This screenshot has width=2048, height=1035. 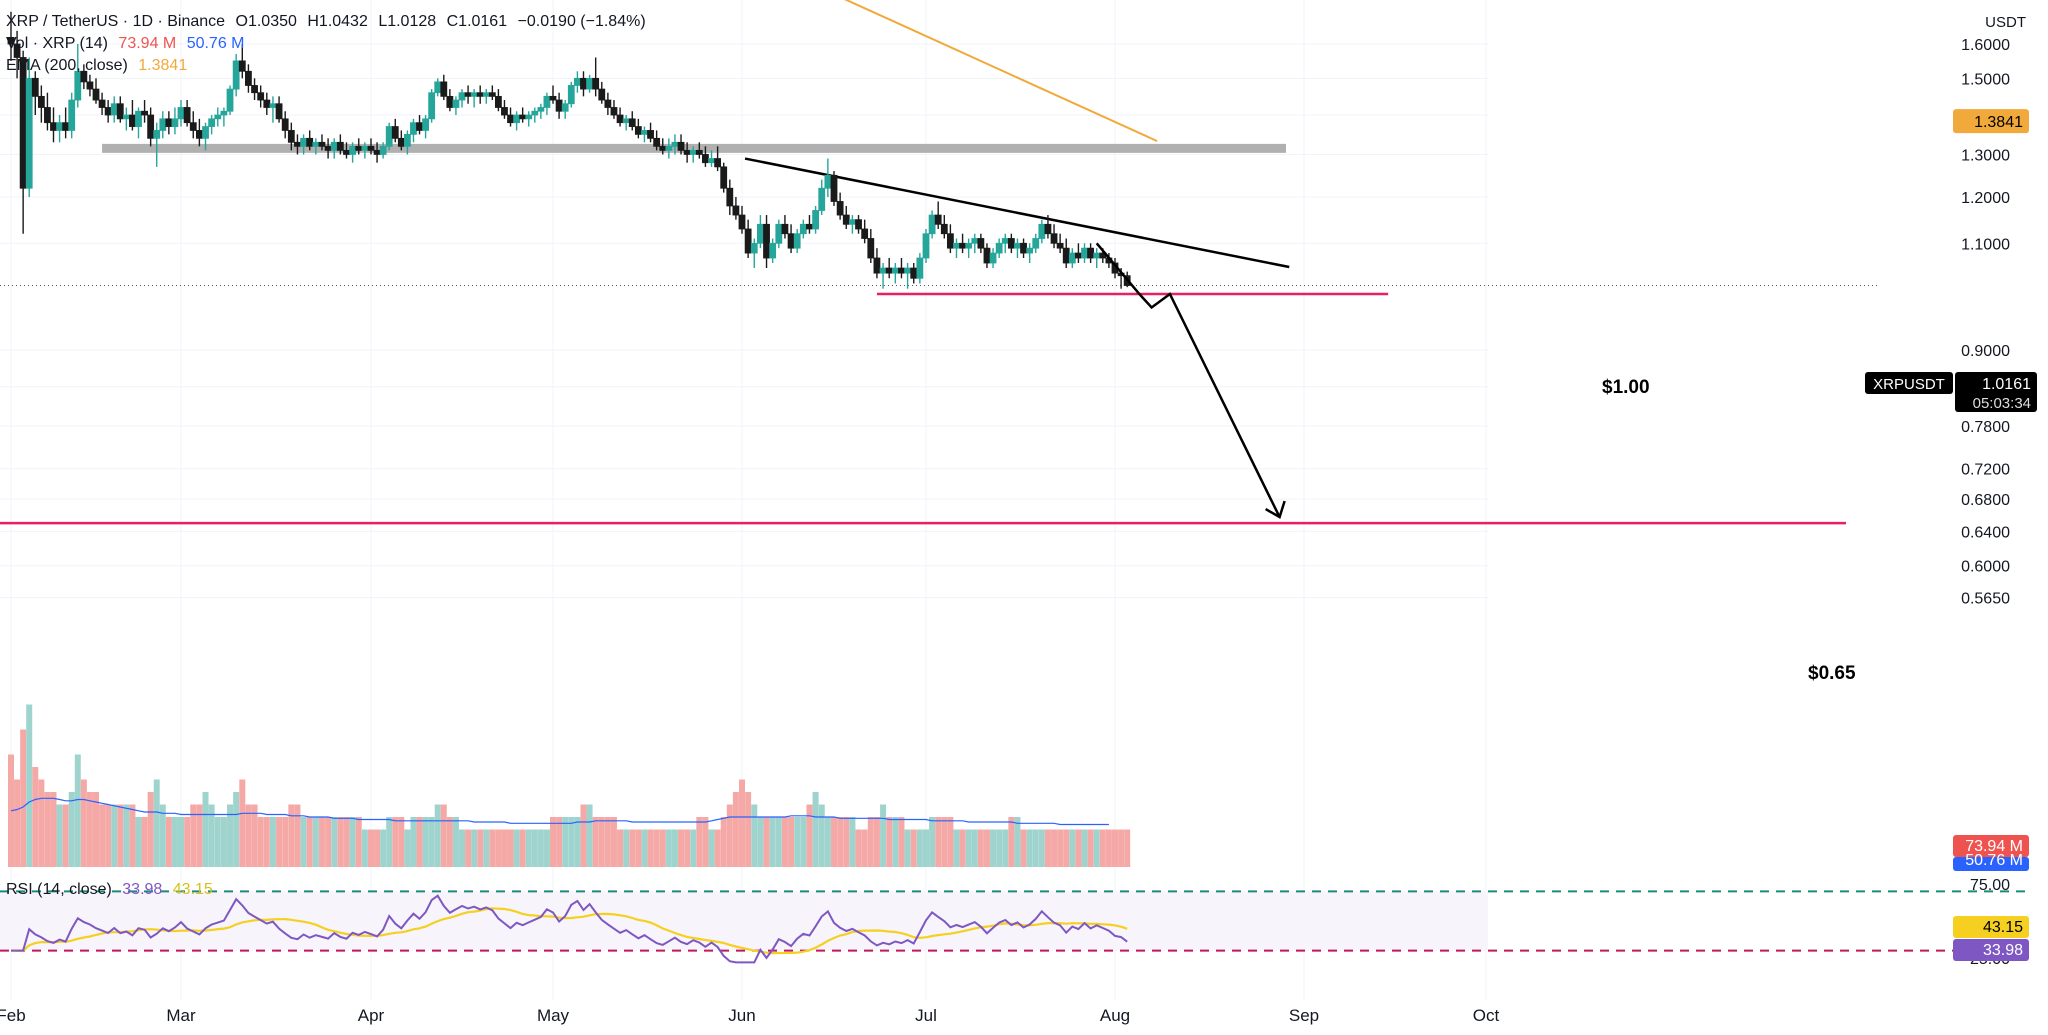 I want to click on price-tick-label: 1.3000, so click(x=1985, y=155).